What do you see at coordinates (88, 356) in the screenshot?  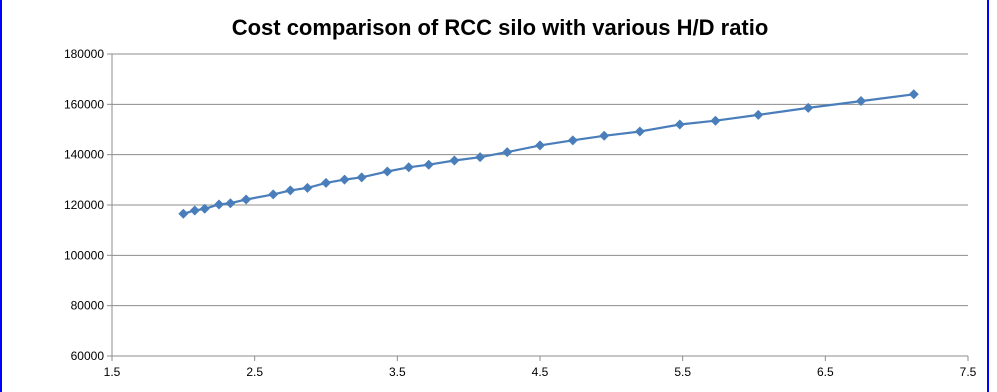 I see `y-tick-label: 60000` at bounding box center [88, 356].